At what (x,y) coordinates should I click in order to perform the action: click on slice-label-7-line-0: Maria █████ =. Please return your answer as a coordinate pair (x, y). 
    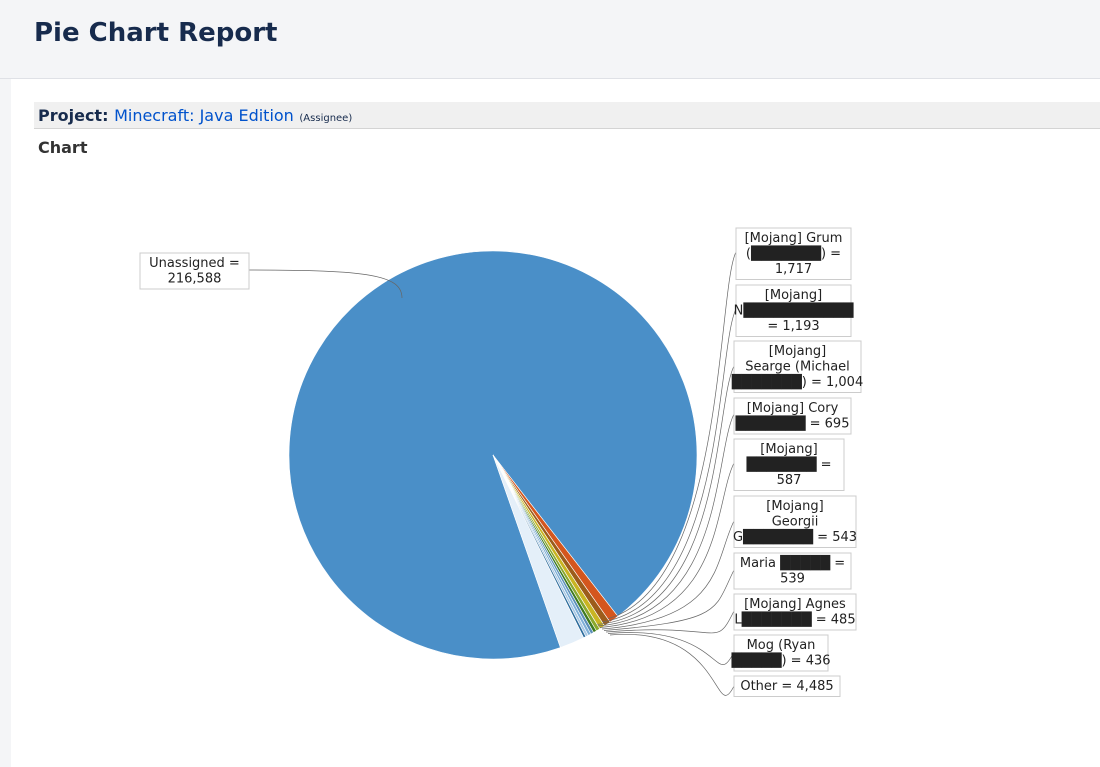
    Looking at the image, I should click on (792, 562).